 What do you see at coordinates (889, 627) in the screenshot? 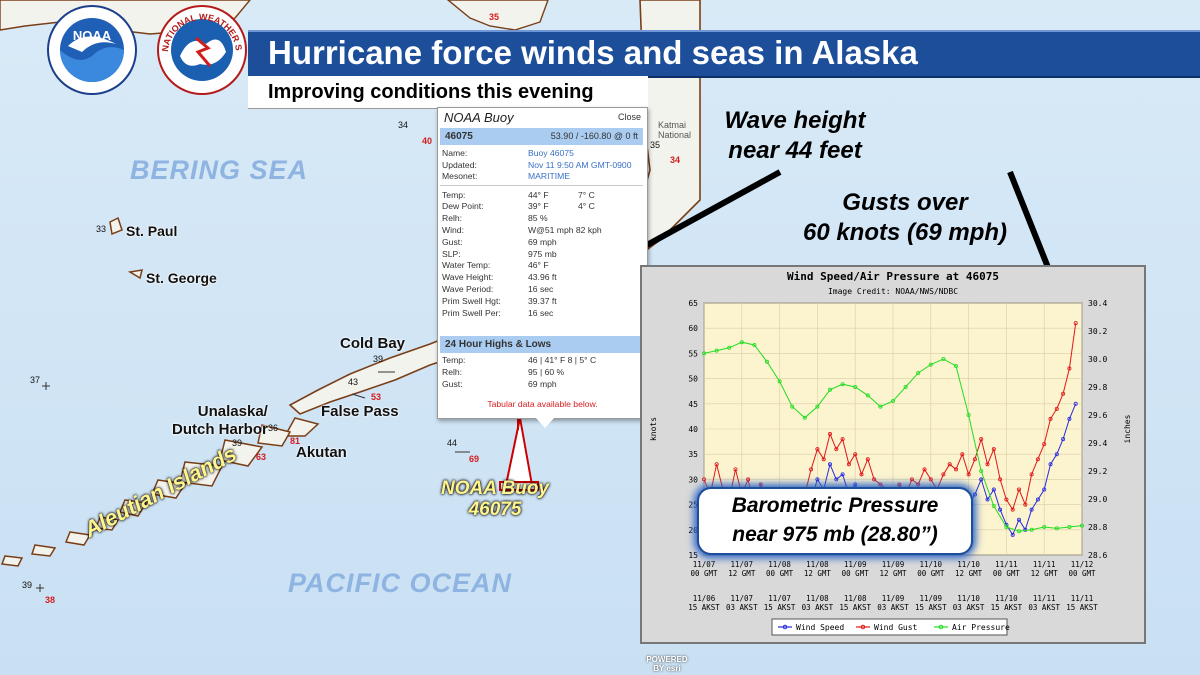
I see `chart-legend` at bounding box center [889, 627].